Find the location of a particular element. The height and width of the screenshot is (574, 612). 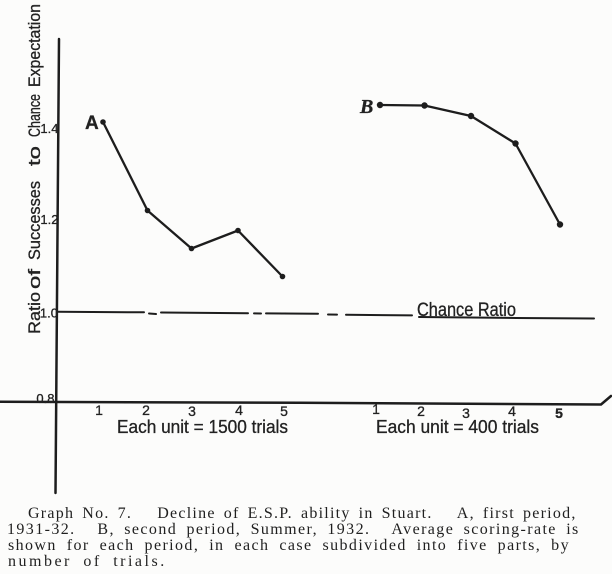

svg-text: to is located at coordinates (34, 156).